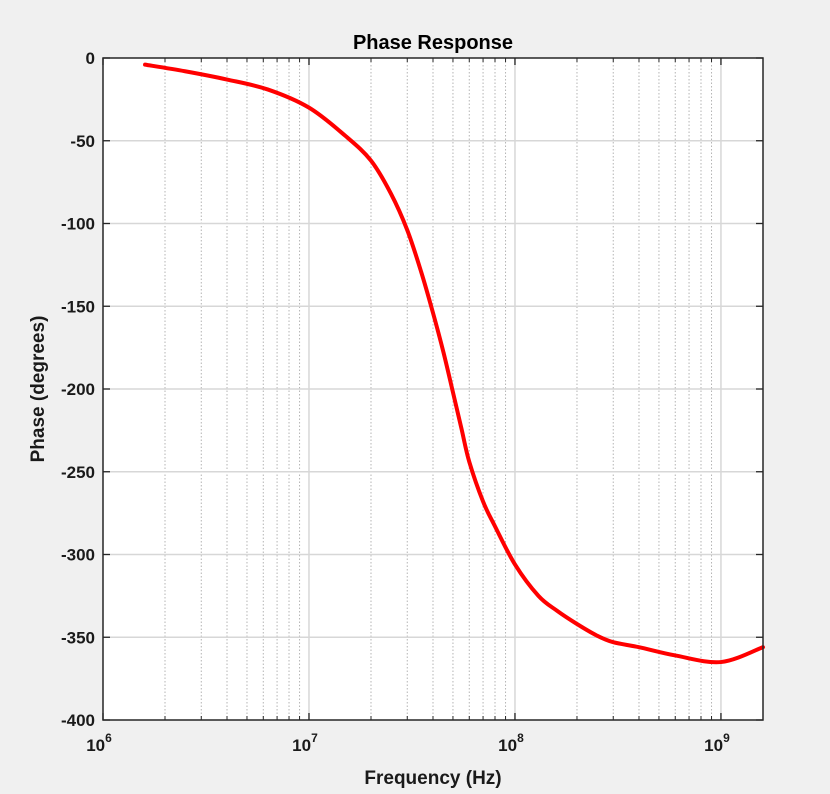 This screenshot has width=830, height=794. Describe the element at coordinates (82, 141) in the screenshot. I see `y-tick-label: -50` at that location.